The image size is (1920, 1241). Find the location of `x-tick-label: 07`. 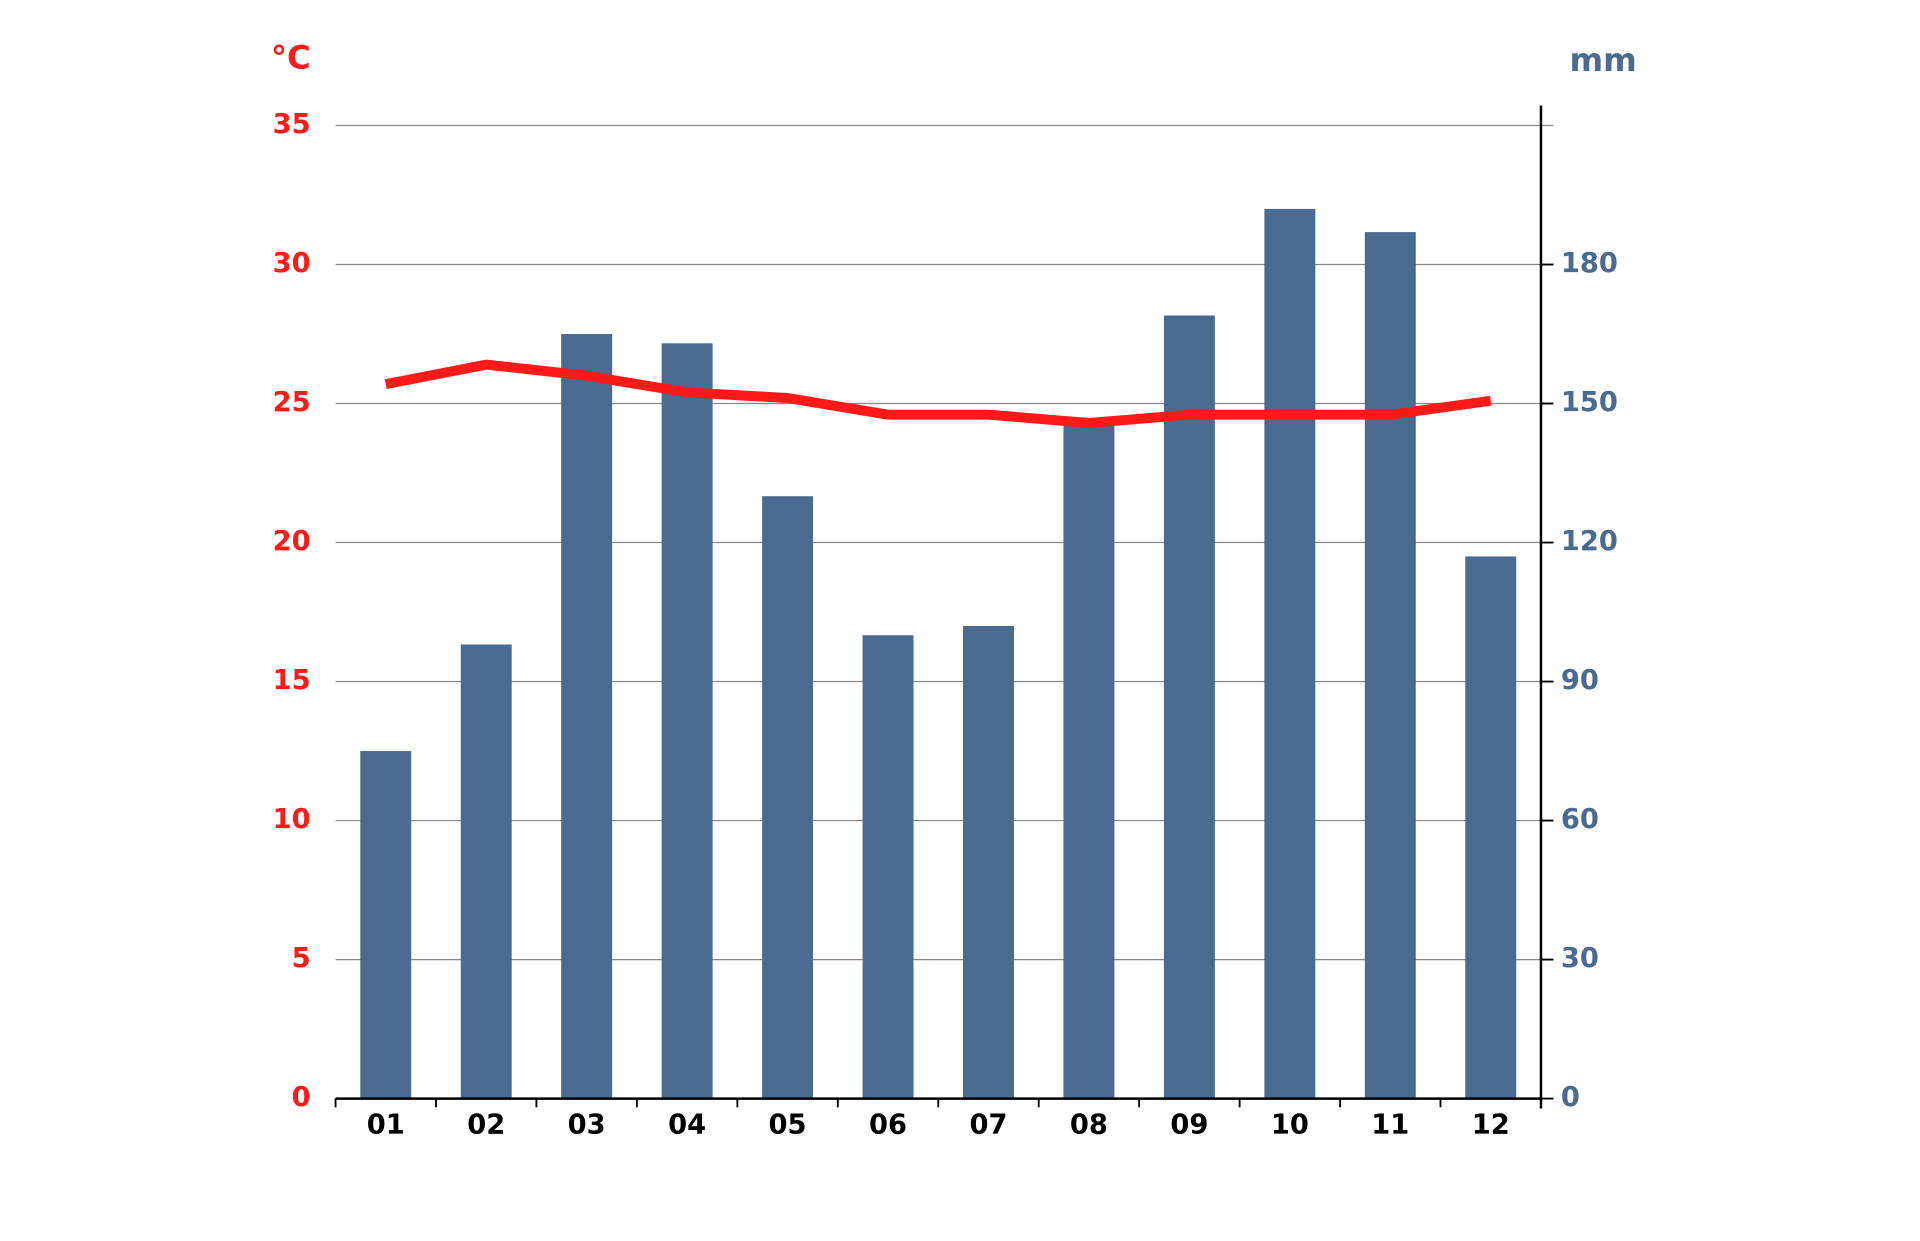

x-tick-label: 07 is located at coordinates (988, 1124).